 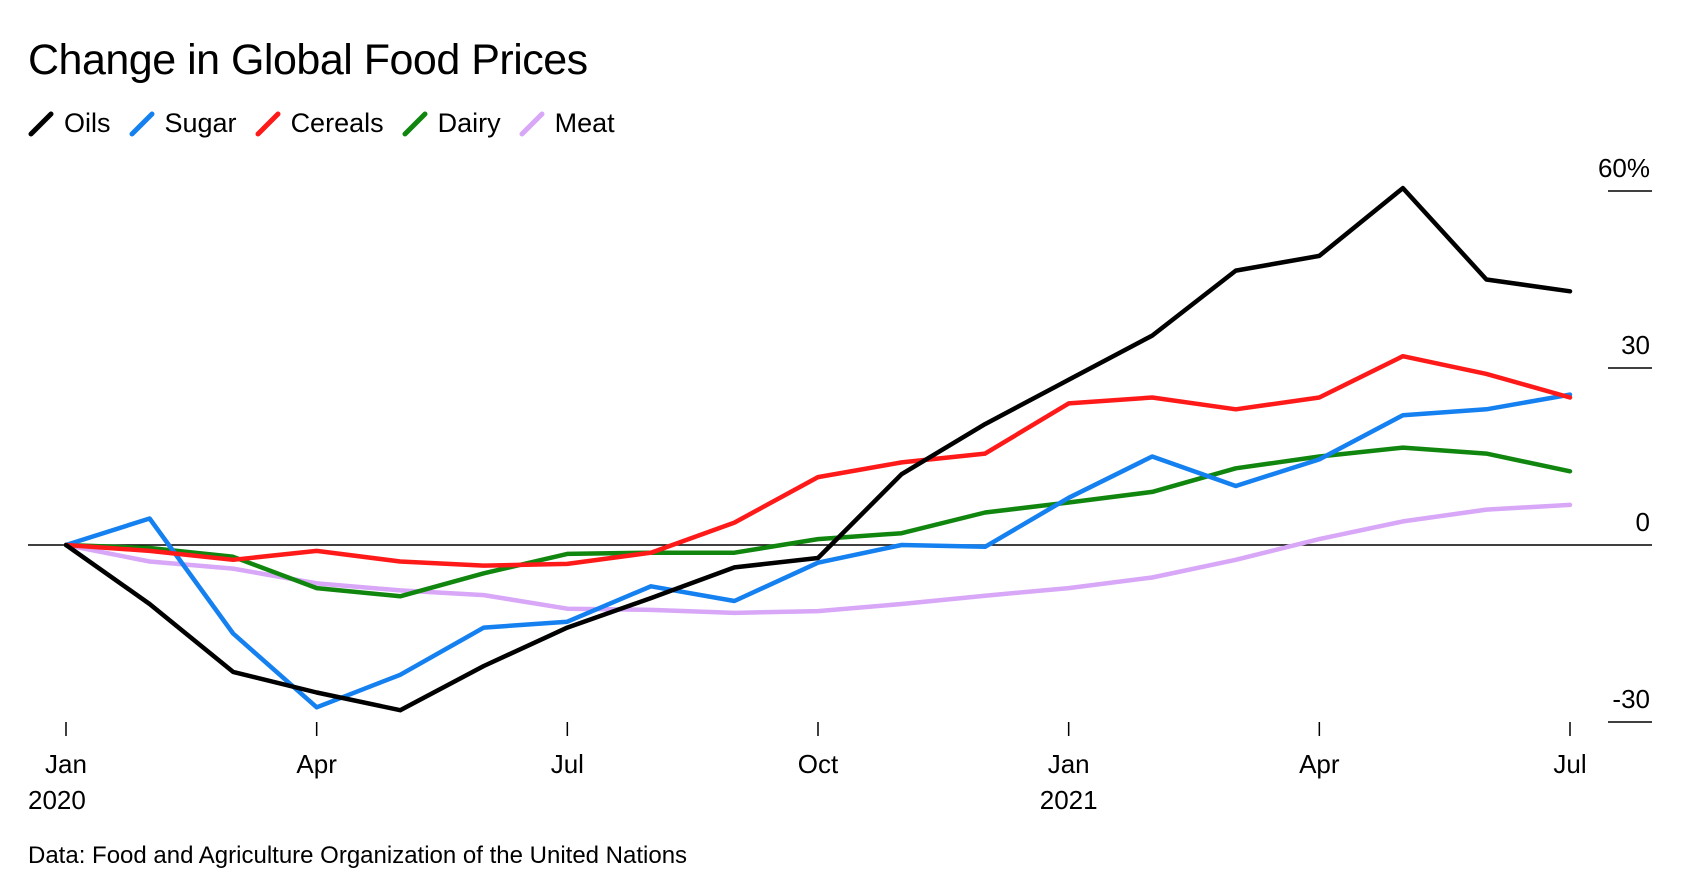 I want to click on x-year-label: 2021, so click(x=1069, y=800).